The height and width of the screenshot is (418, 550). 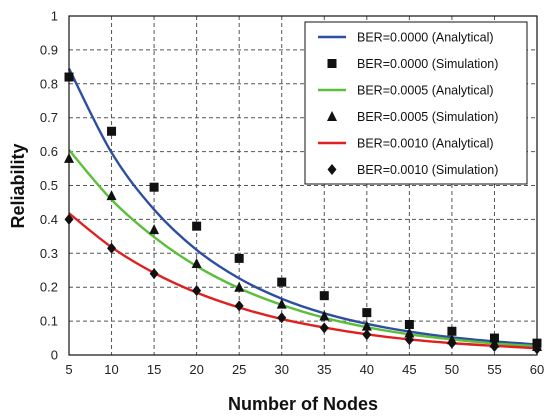 What do you see at coordinates (49, 219) in the screenshot?
I see `y-tick-label: 0.4` at bounding box center [49, 219].